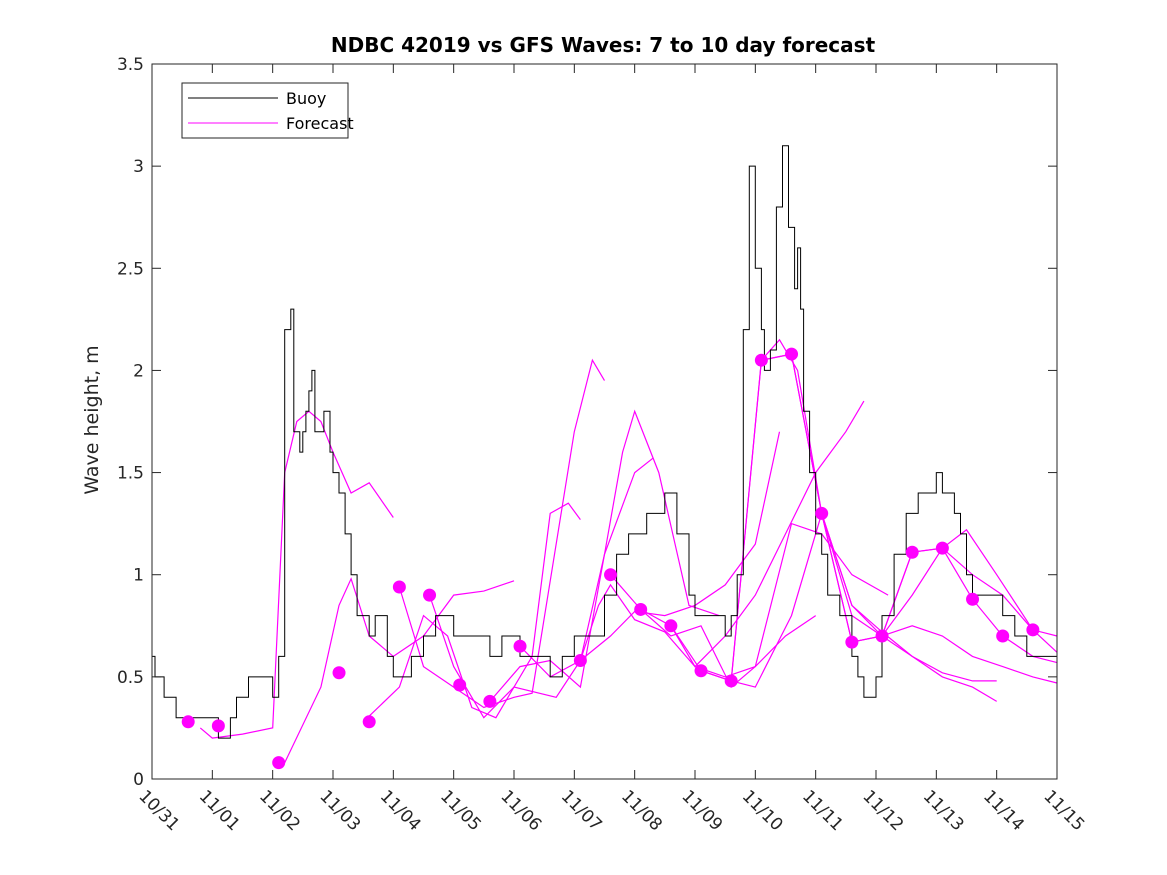 The height and width of the screenshot is (875, 1167). What do you see at coordinates (130, 269) in the screenshot?
I see `y-tick-label: 2.5` at bounding box center [130, 269].